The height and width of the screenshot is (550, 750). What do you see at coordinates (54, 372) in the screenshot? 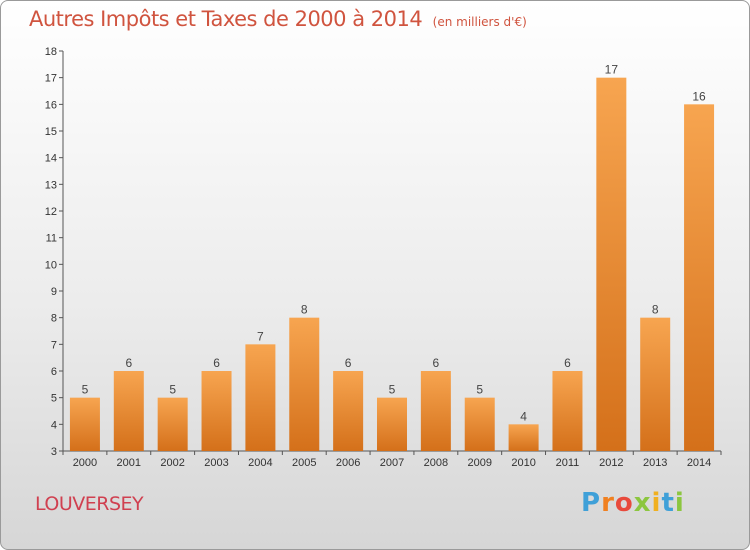
I see `y-tick-label: 6` at bounding box center [54, 372].